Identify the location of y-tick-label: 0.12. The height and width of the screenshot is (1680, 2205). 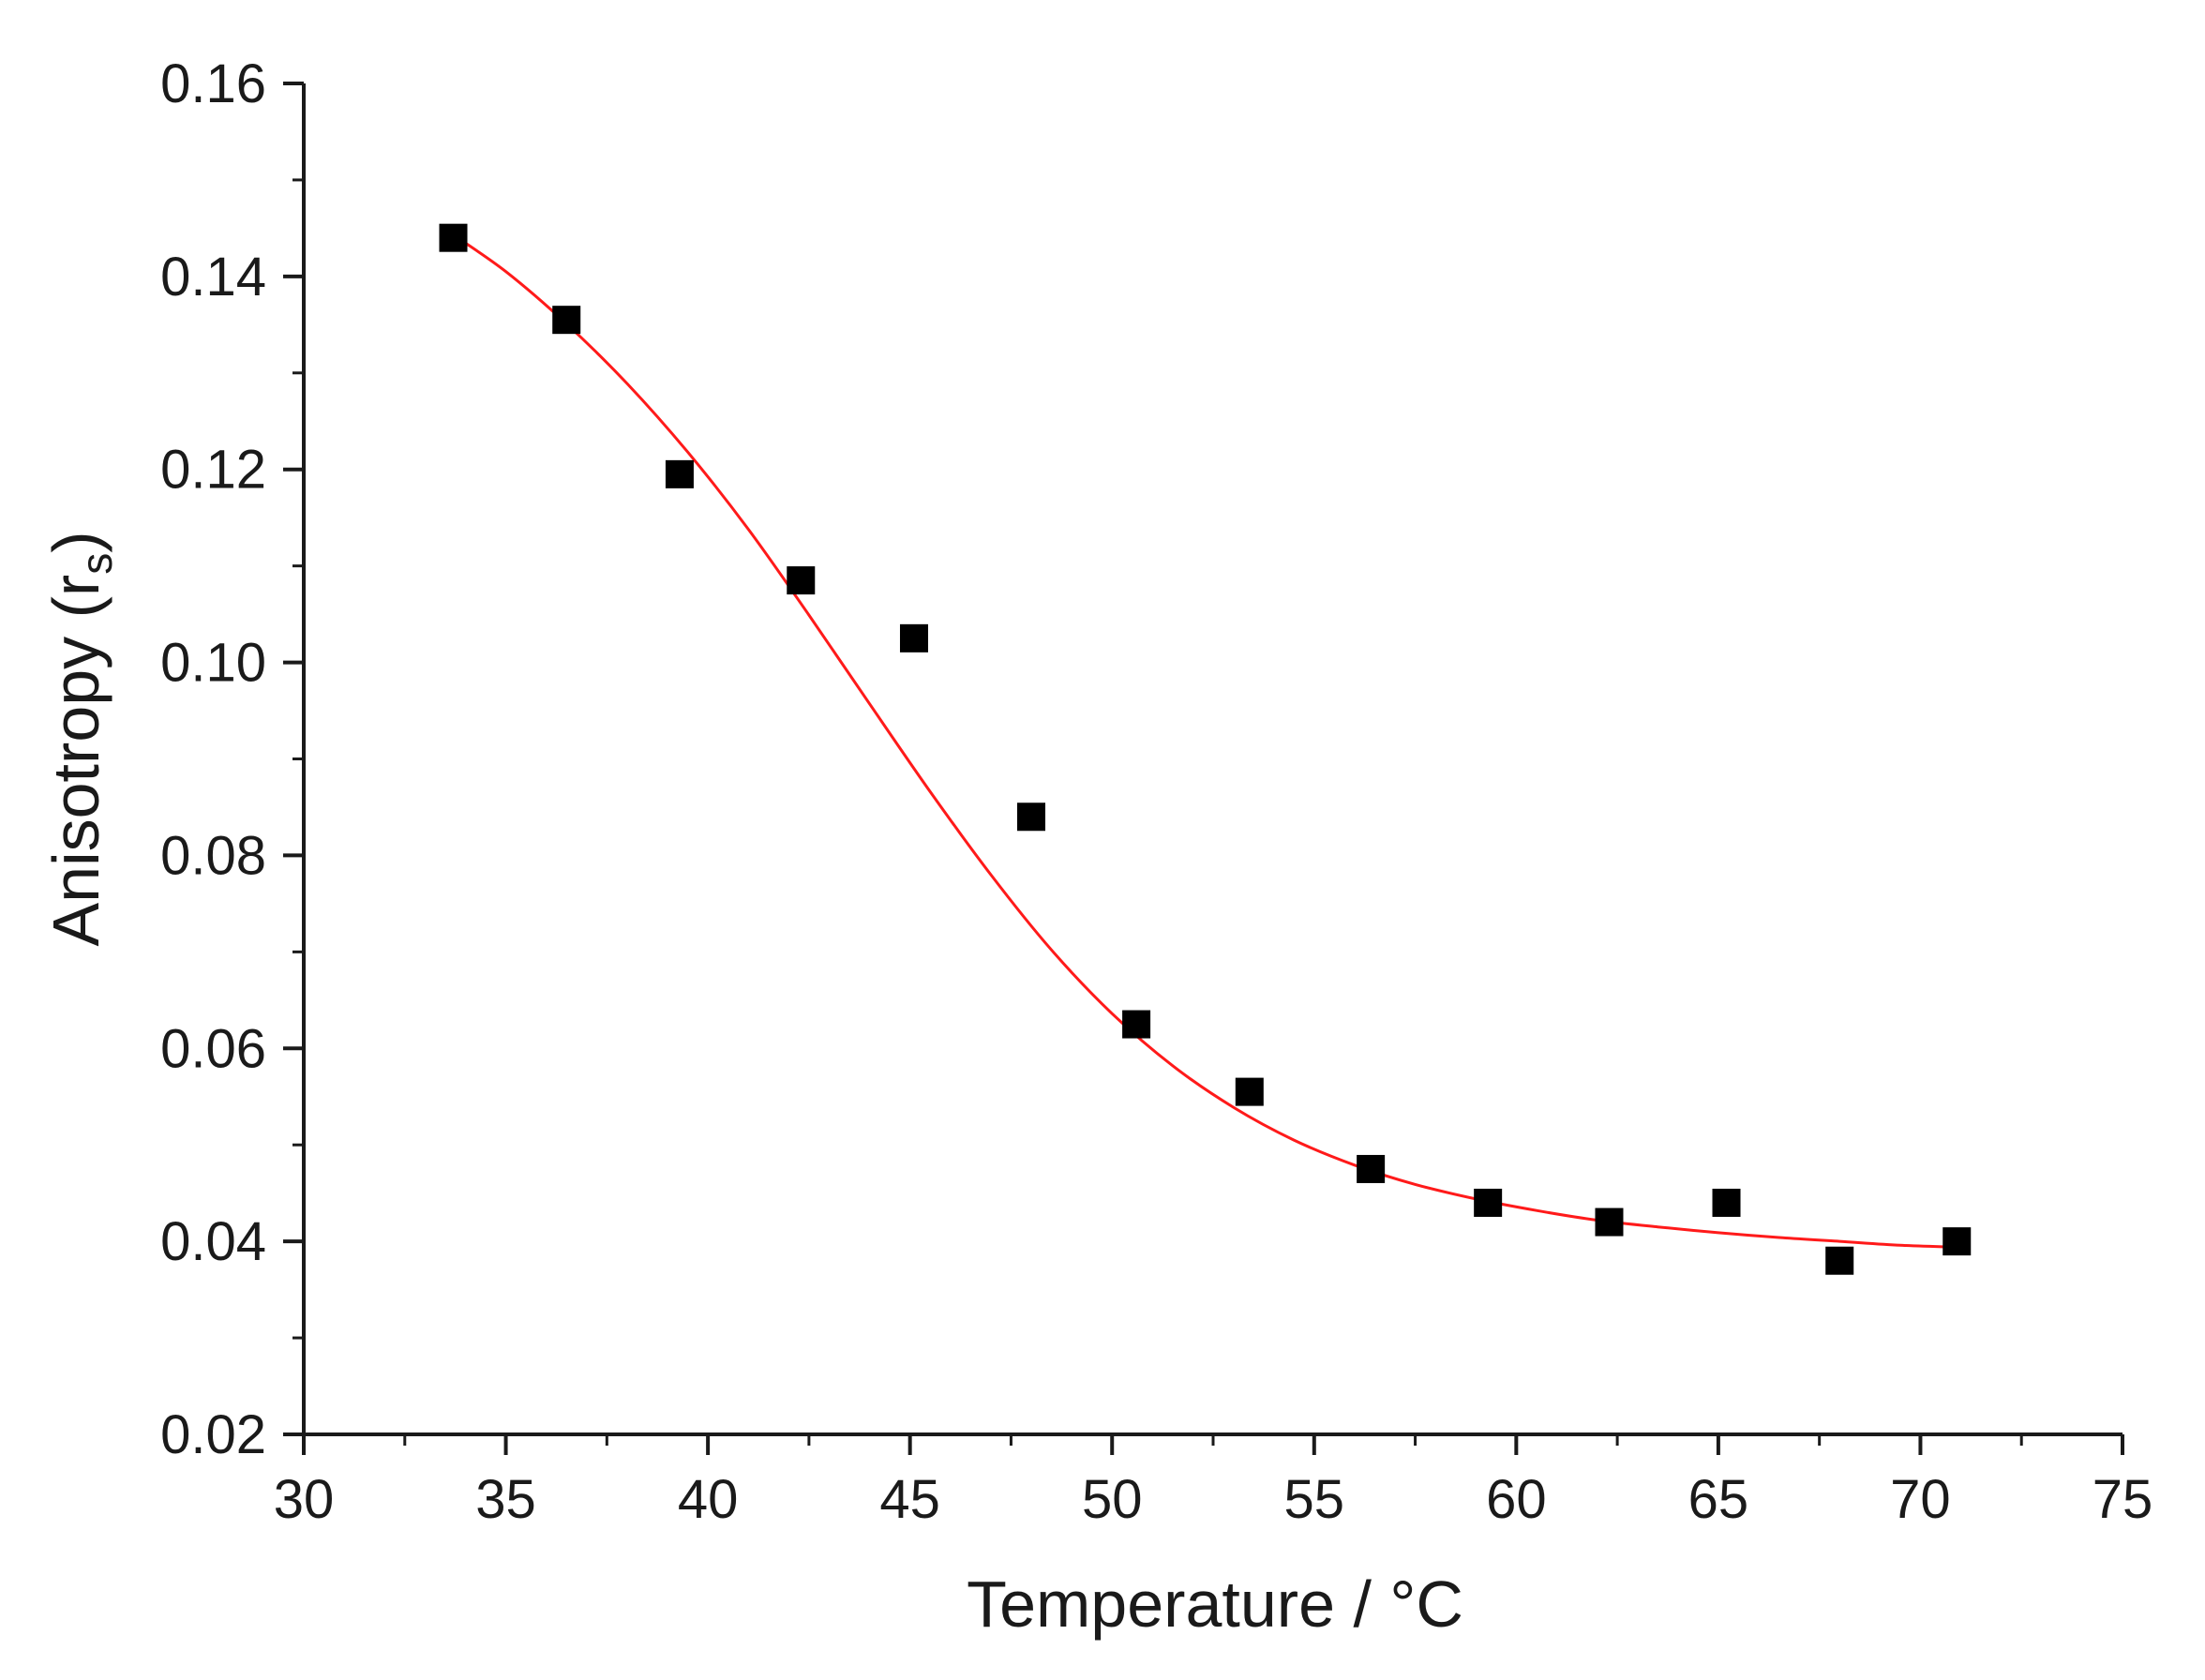
(213, 470).